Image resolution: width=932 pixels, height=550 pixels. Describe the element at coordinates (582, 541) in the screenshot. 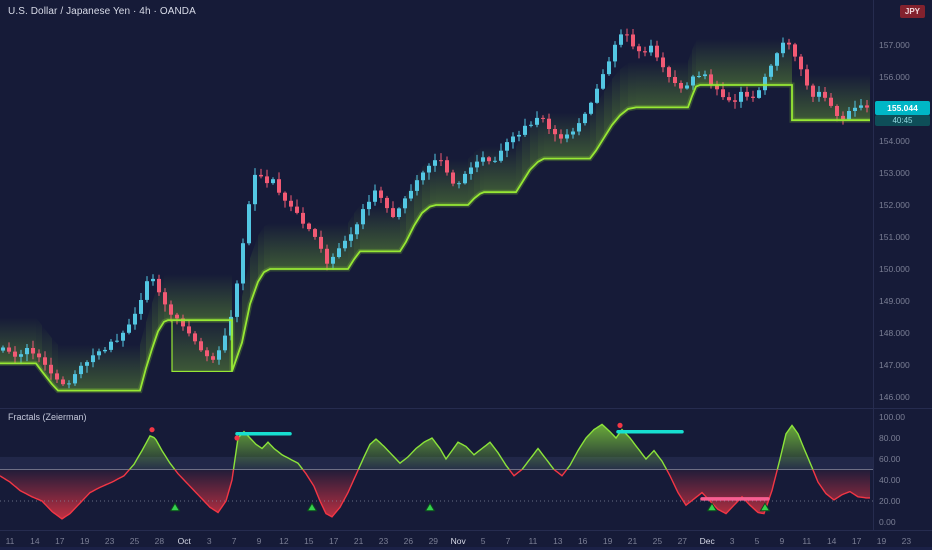

I see `time-axis-label: 16` at that location.